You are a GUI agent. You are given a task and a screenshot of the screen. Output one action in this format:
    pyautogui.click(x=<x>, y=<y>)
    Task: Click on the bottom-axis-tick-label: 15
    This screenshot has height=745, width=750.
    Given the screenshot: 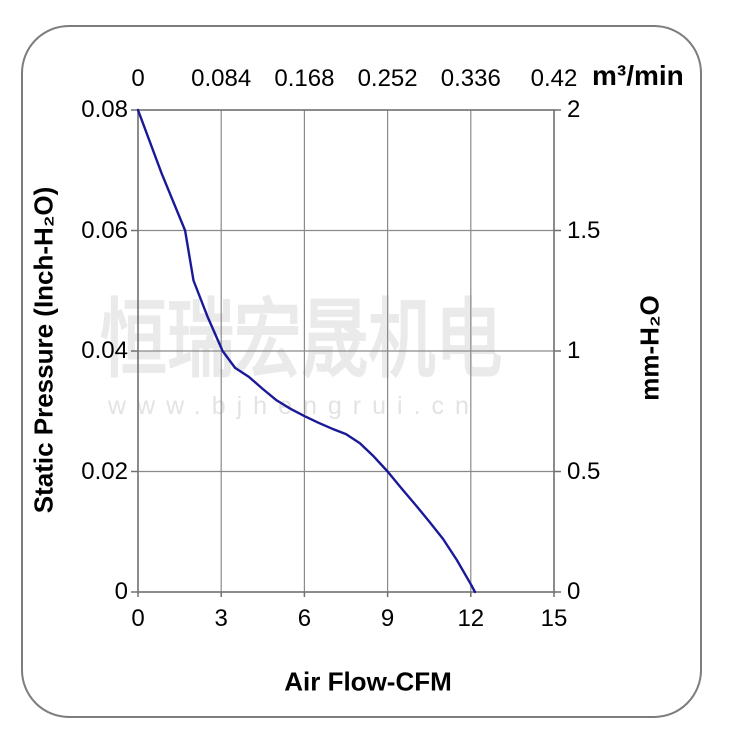 What is the action you would take?
    pyautogui.click(x=554, y=618)
    